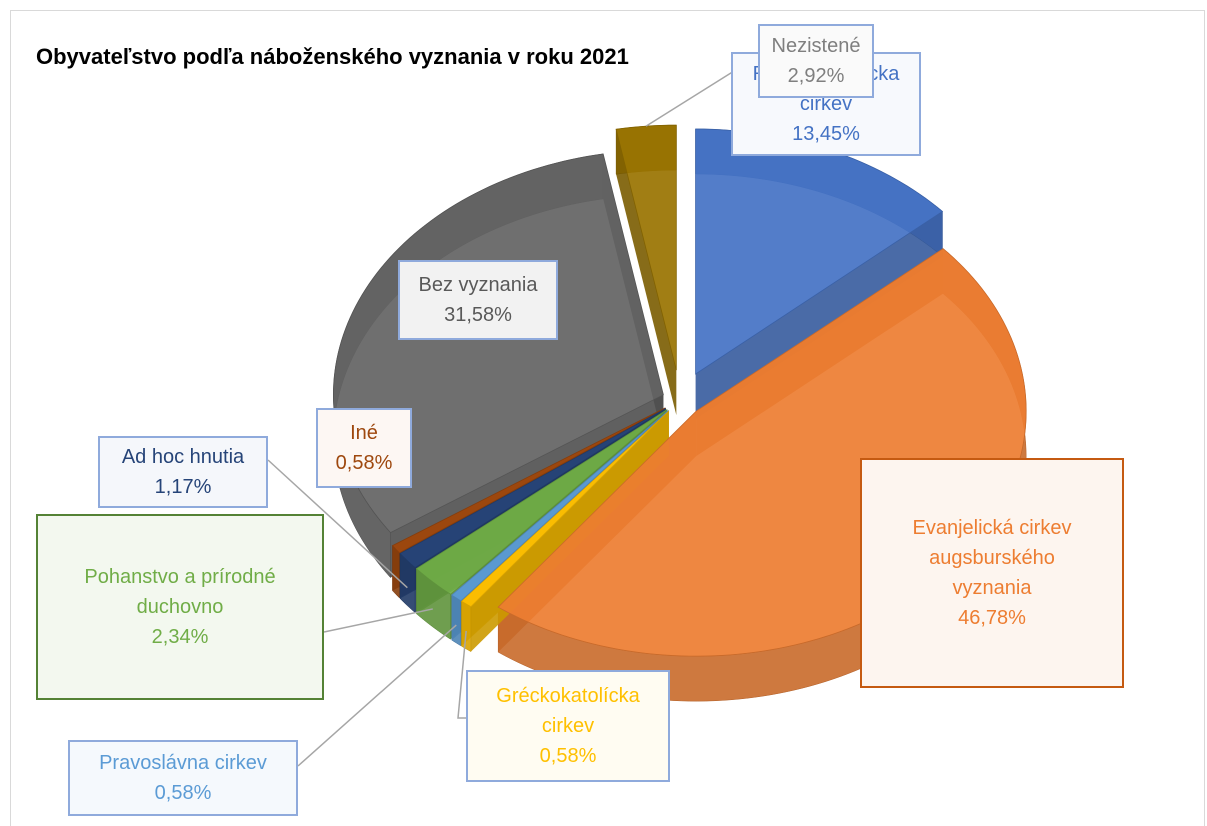 Image resolution: width=1207 pixels, height=826 pixels. What do you see at coordinates (992, 618) in the screenshot?
I see `value-label: 46,78%` at bounding box center [992, 618].